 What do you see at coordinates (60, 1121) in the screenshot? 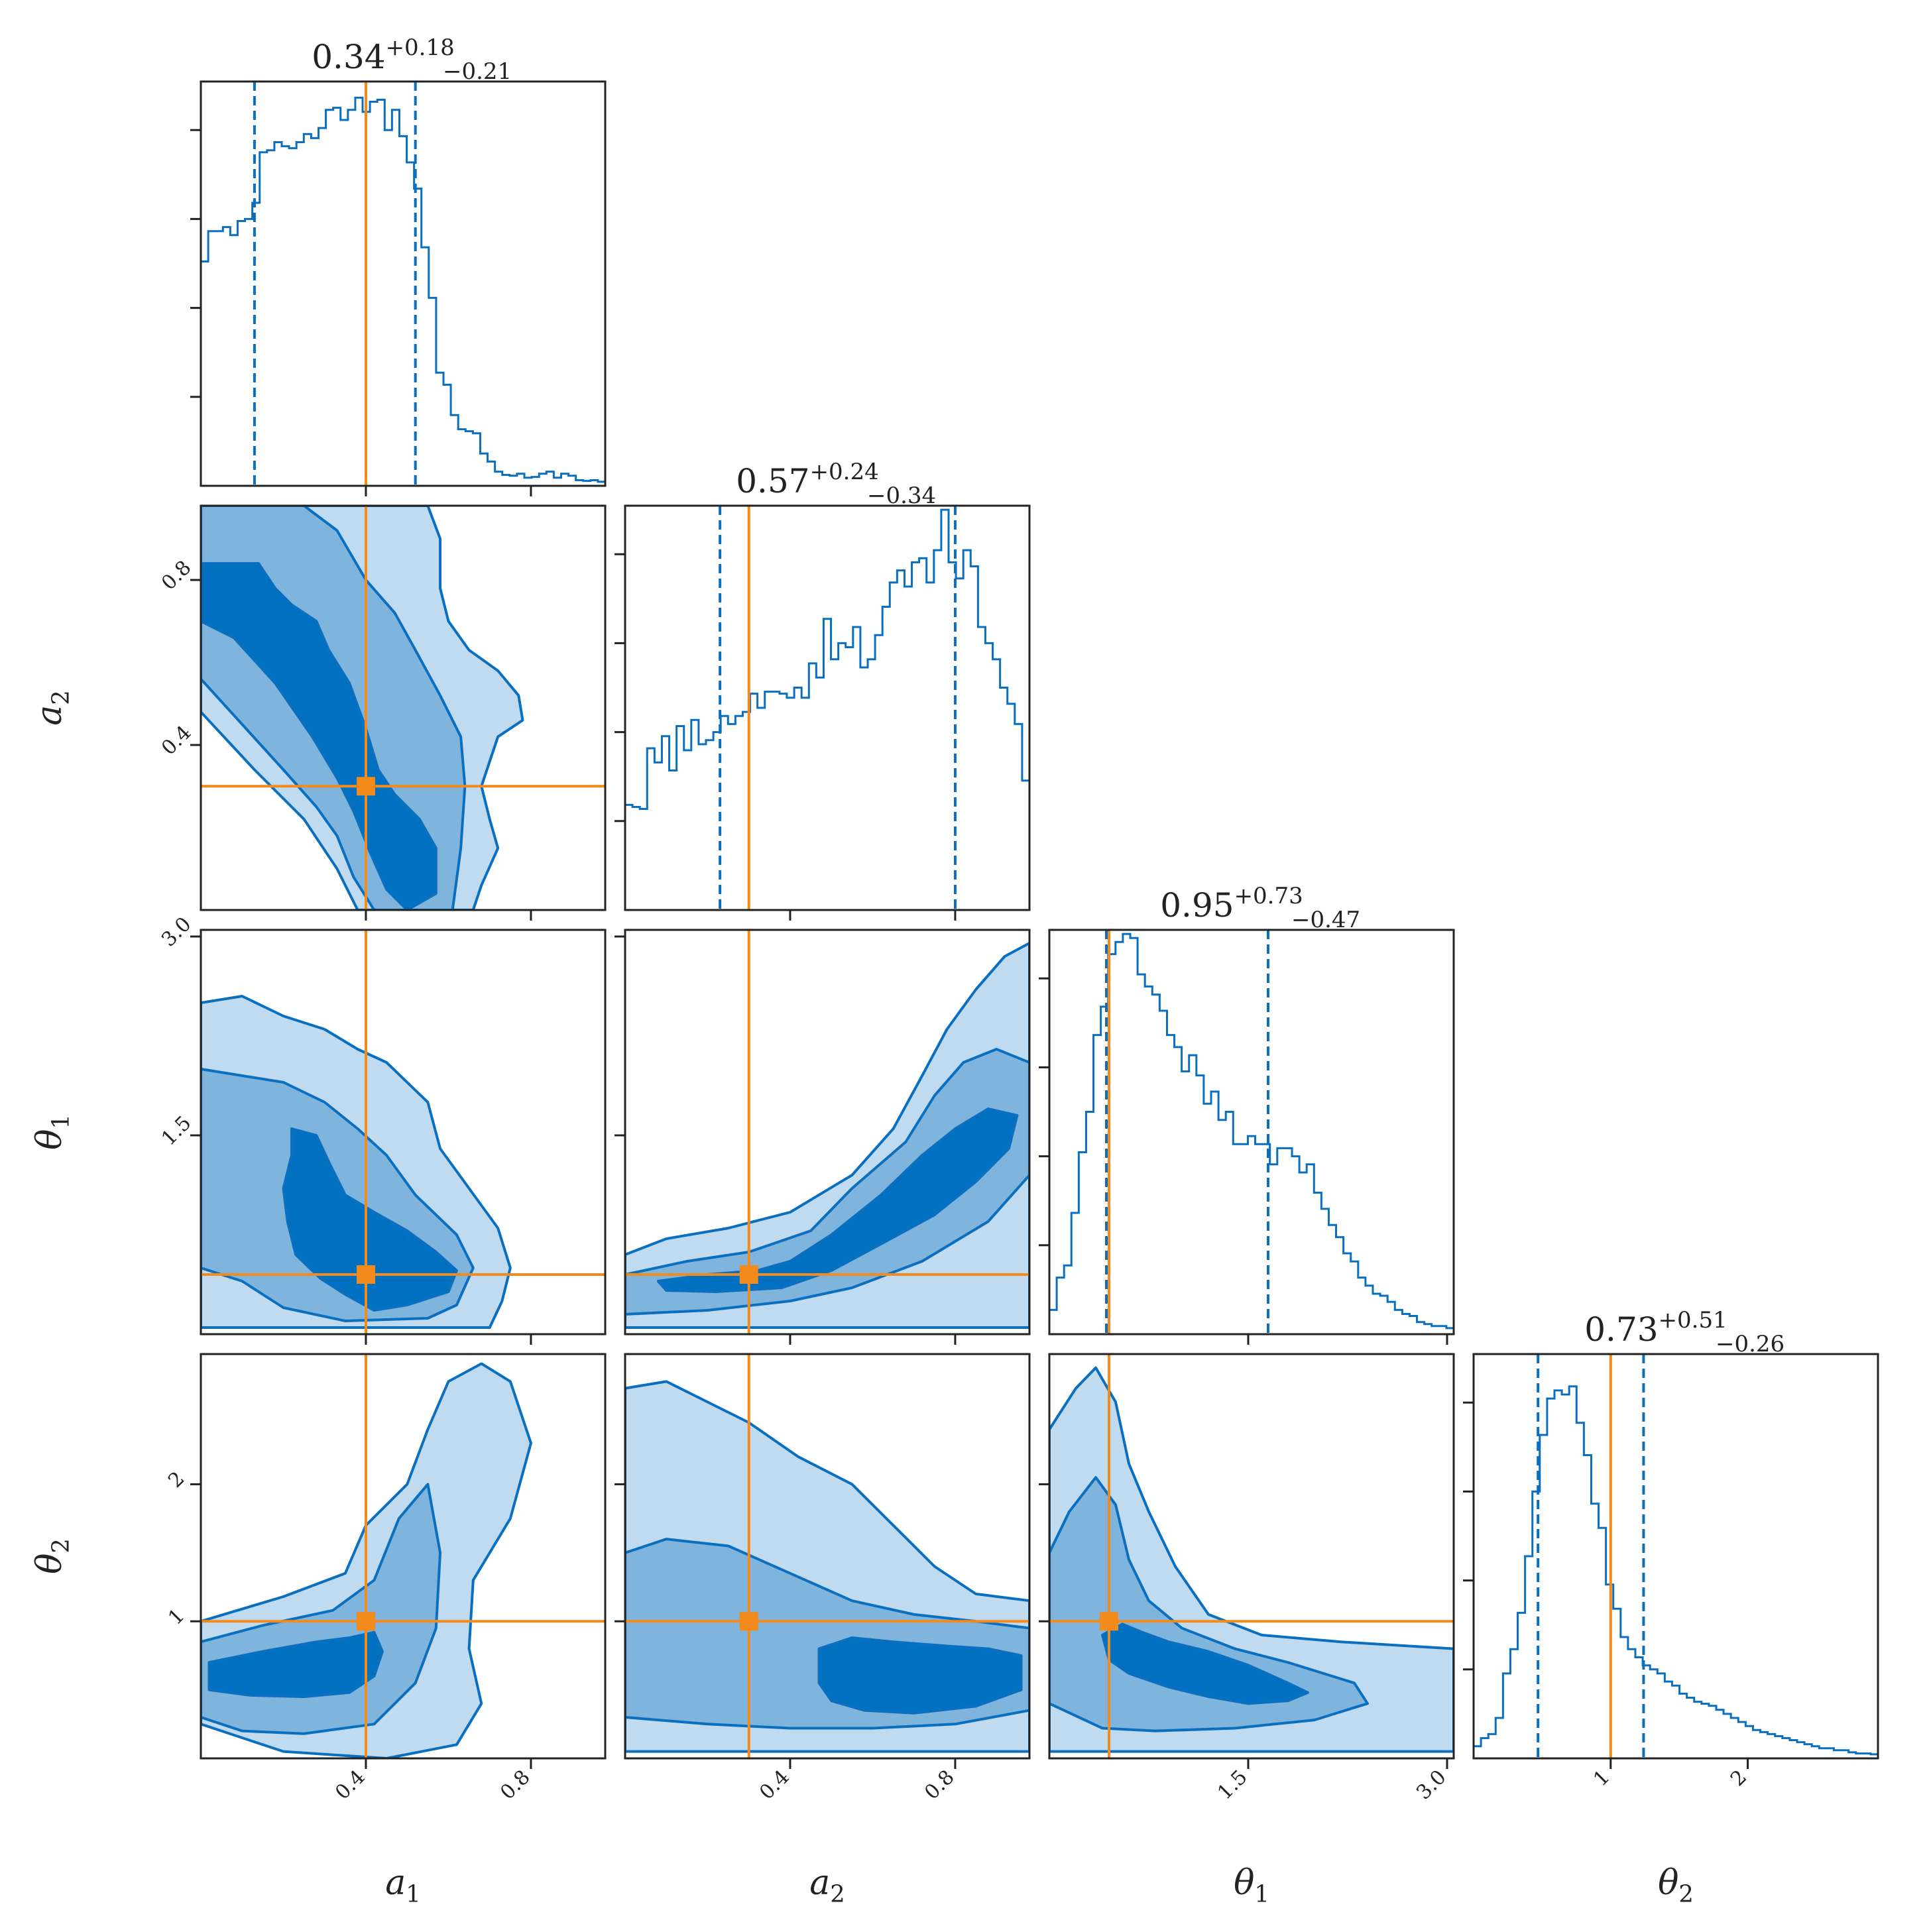
I see `y-axis-label-3-subscript: 1` at bounding box center [60, 1121].